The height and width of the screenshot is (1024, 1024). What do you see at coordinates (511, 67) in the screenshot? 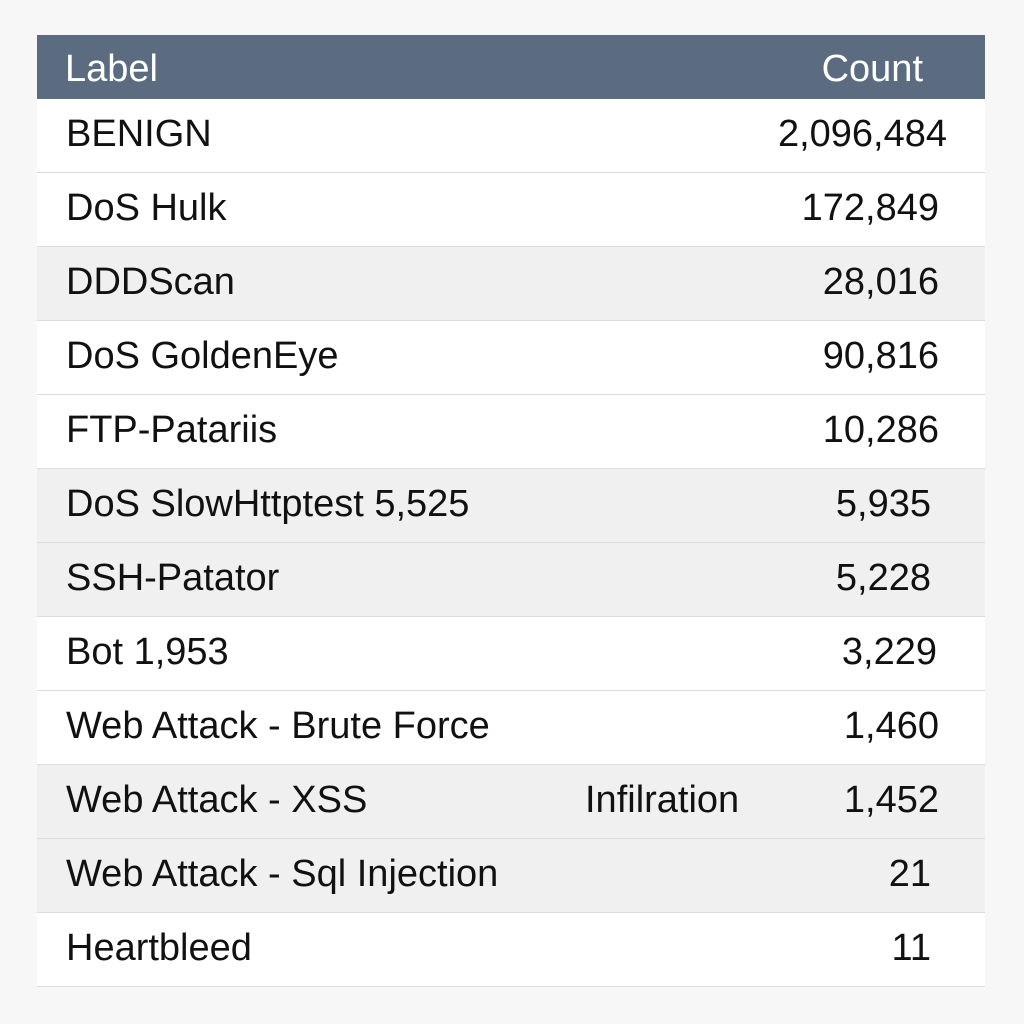
I see `table-header: Label Count` at bounding box center [511, 67].